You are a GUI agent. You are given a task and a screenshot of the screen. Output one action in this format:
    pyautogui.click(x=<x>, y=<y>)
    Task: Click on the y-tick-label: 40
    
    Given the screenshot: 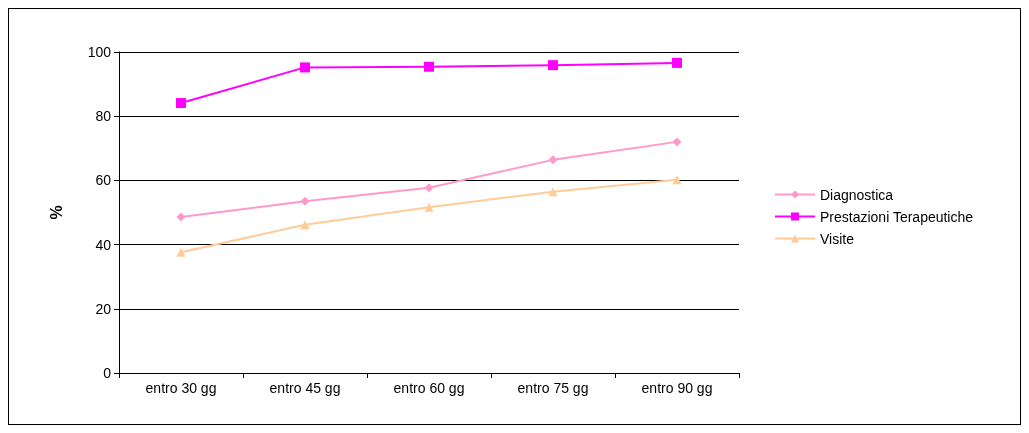 What is the action you would take?
    pyautogui.click(x=103, y=244)
    